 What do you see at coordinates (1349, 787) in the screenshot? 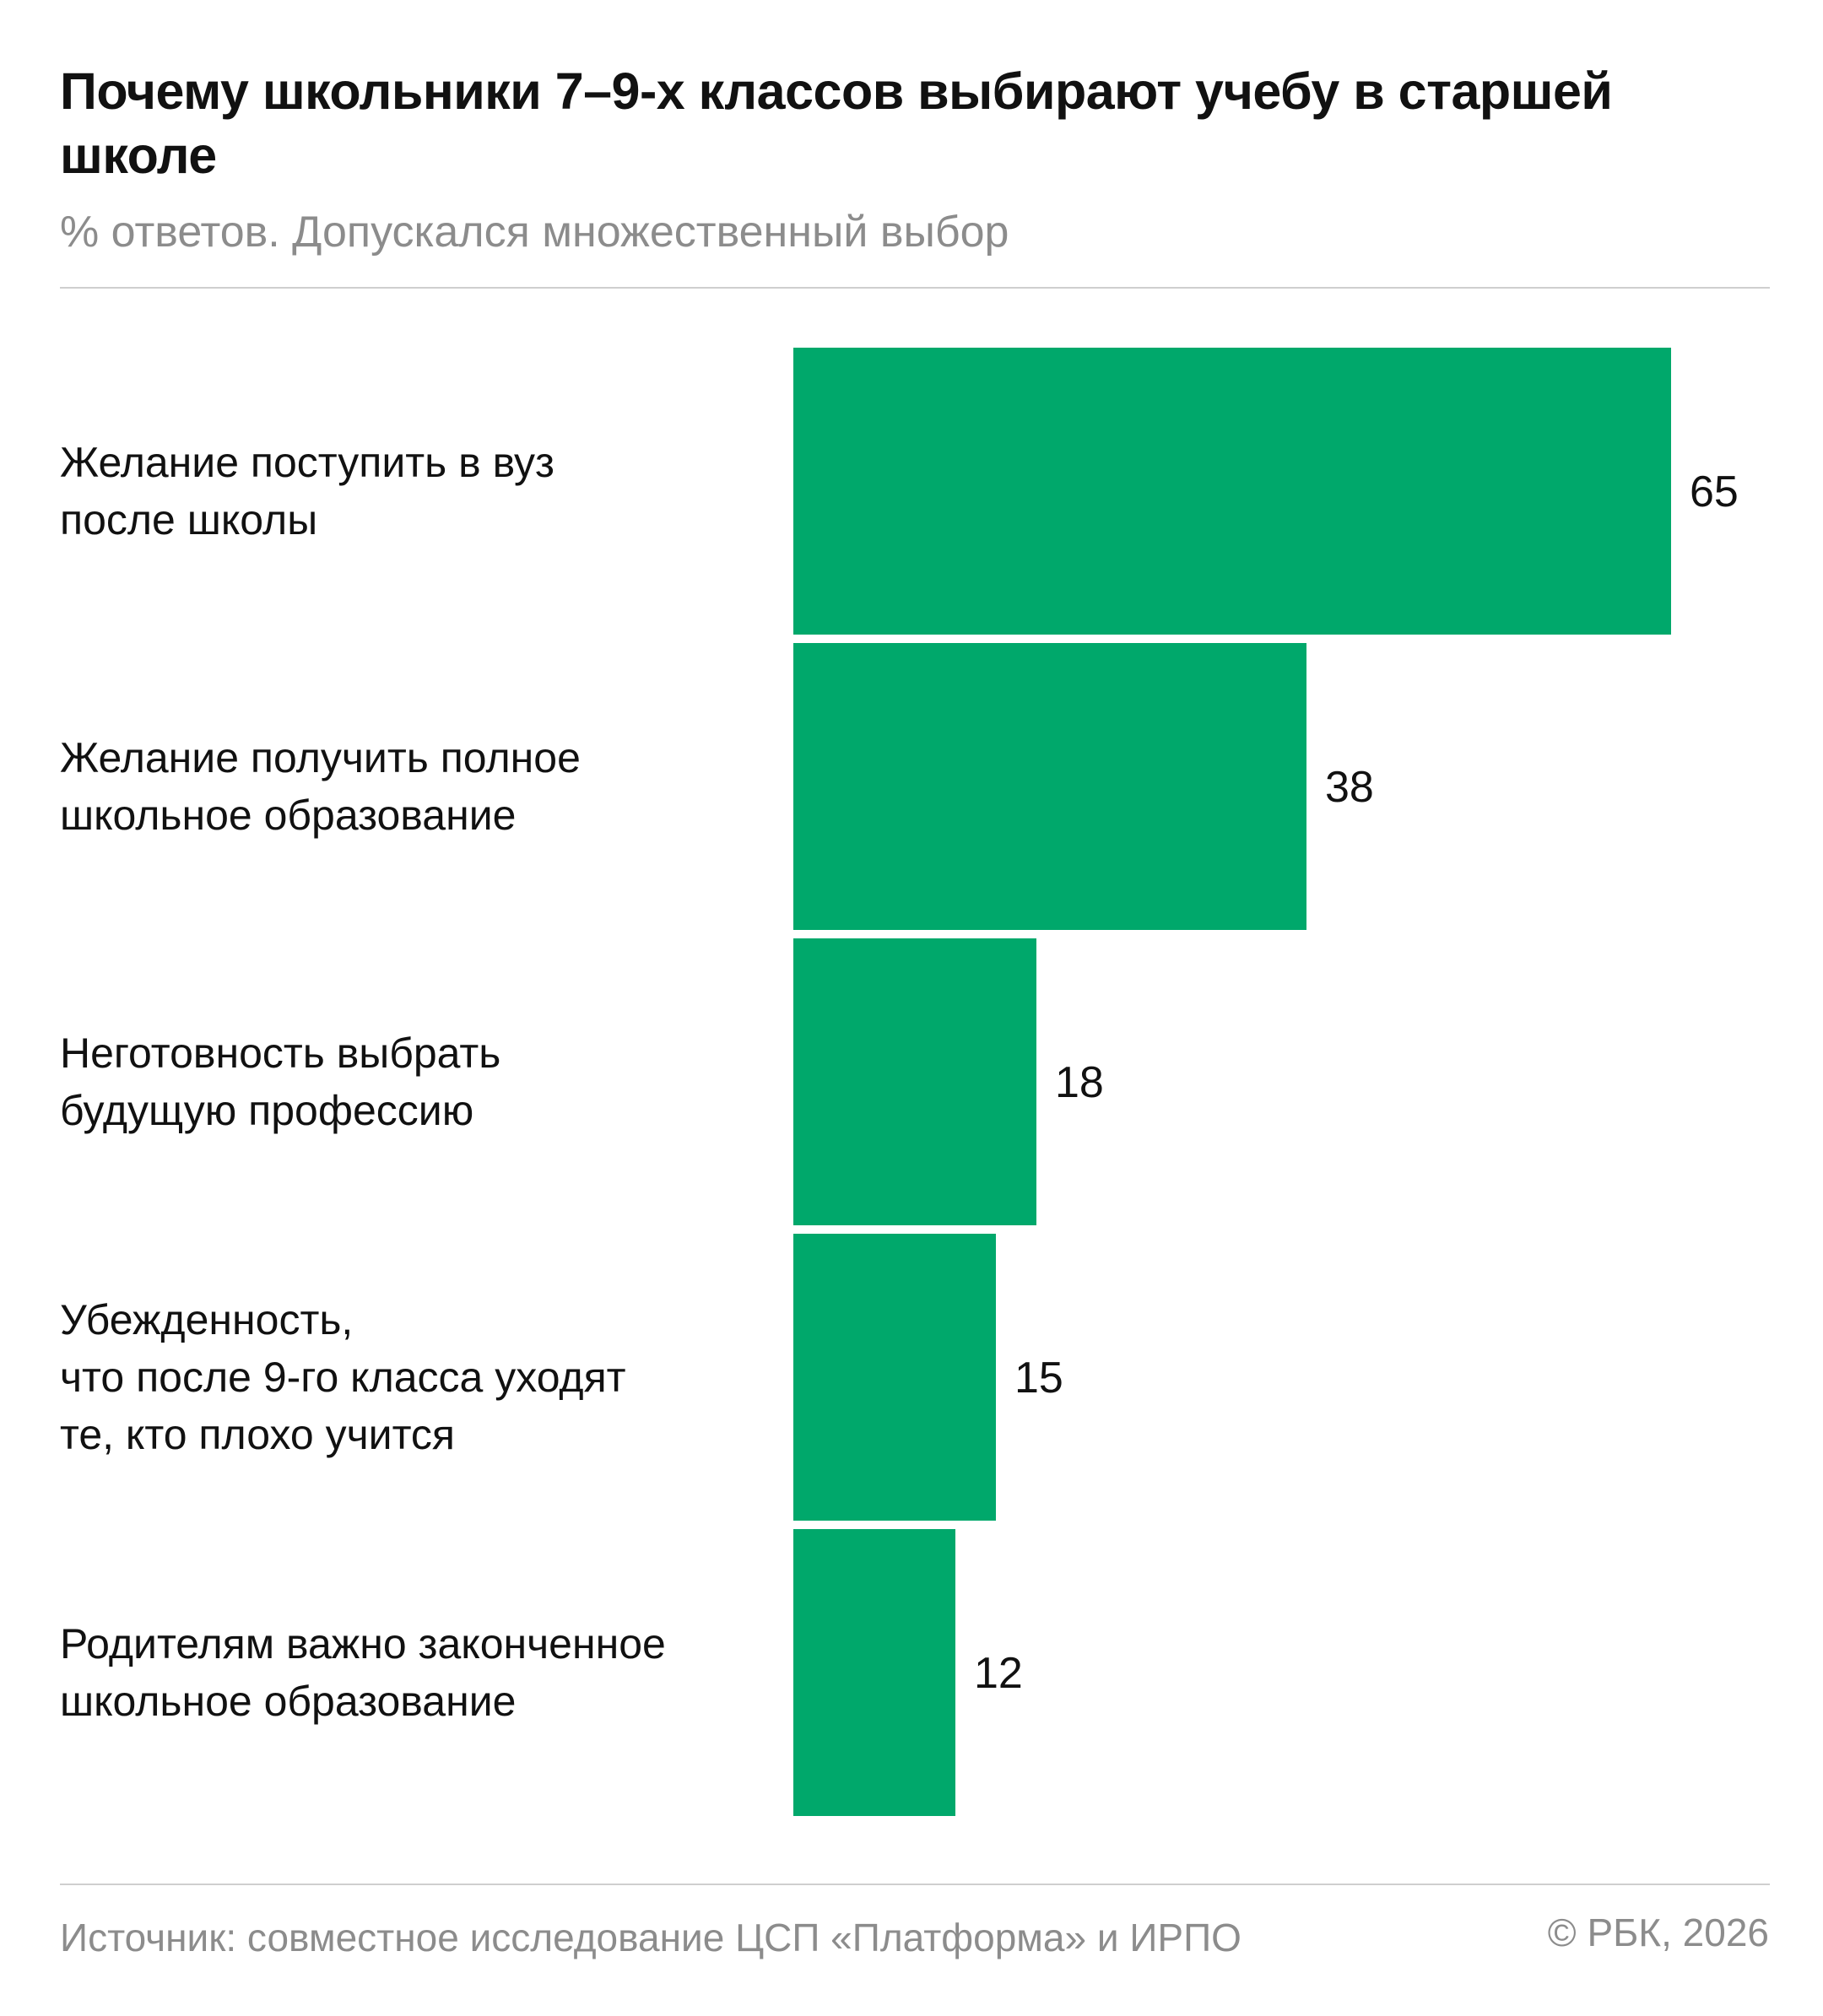
I see `value-label-2: 38` at bounding box center [1349, 787].